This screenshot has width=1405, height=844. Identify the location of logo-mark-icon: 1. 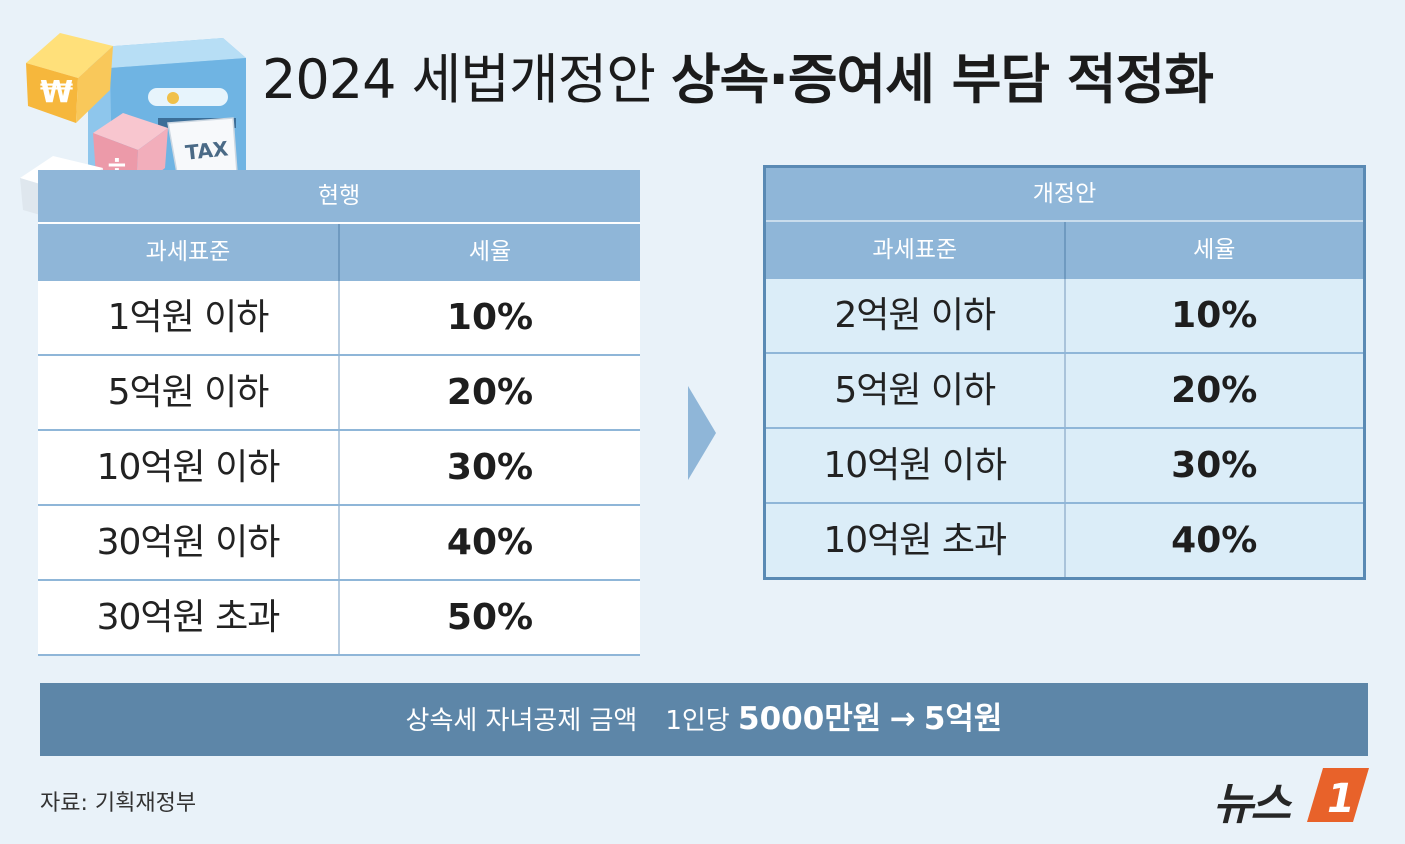
(1338, 795).